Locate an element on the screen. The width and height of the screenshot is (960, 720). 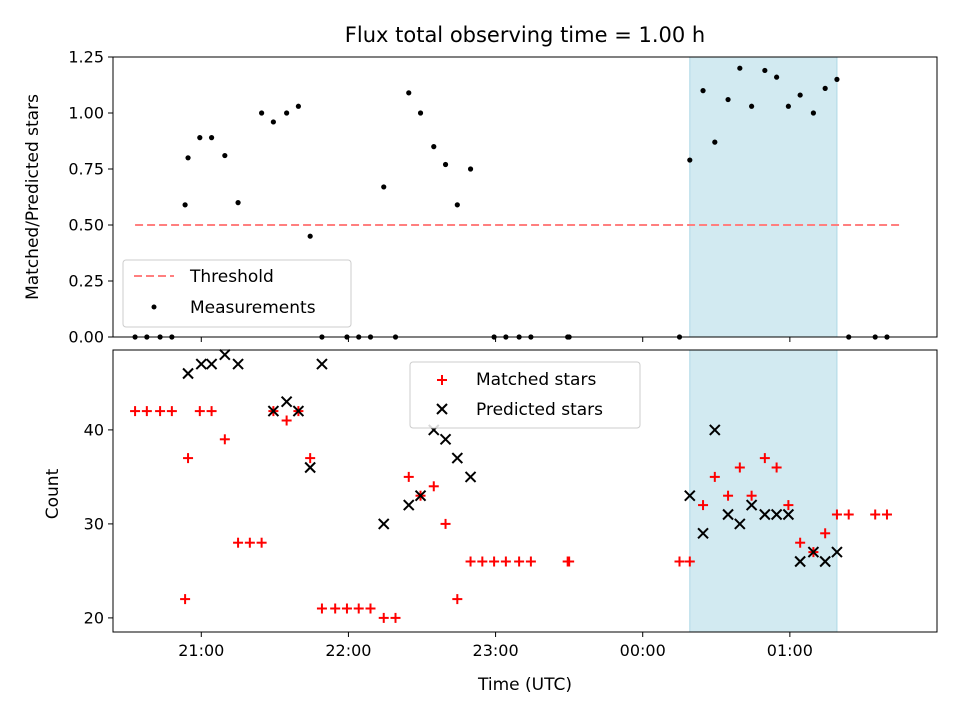
bottom-y-axis-label: Count is located at coordinates (53, 493).